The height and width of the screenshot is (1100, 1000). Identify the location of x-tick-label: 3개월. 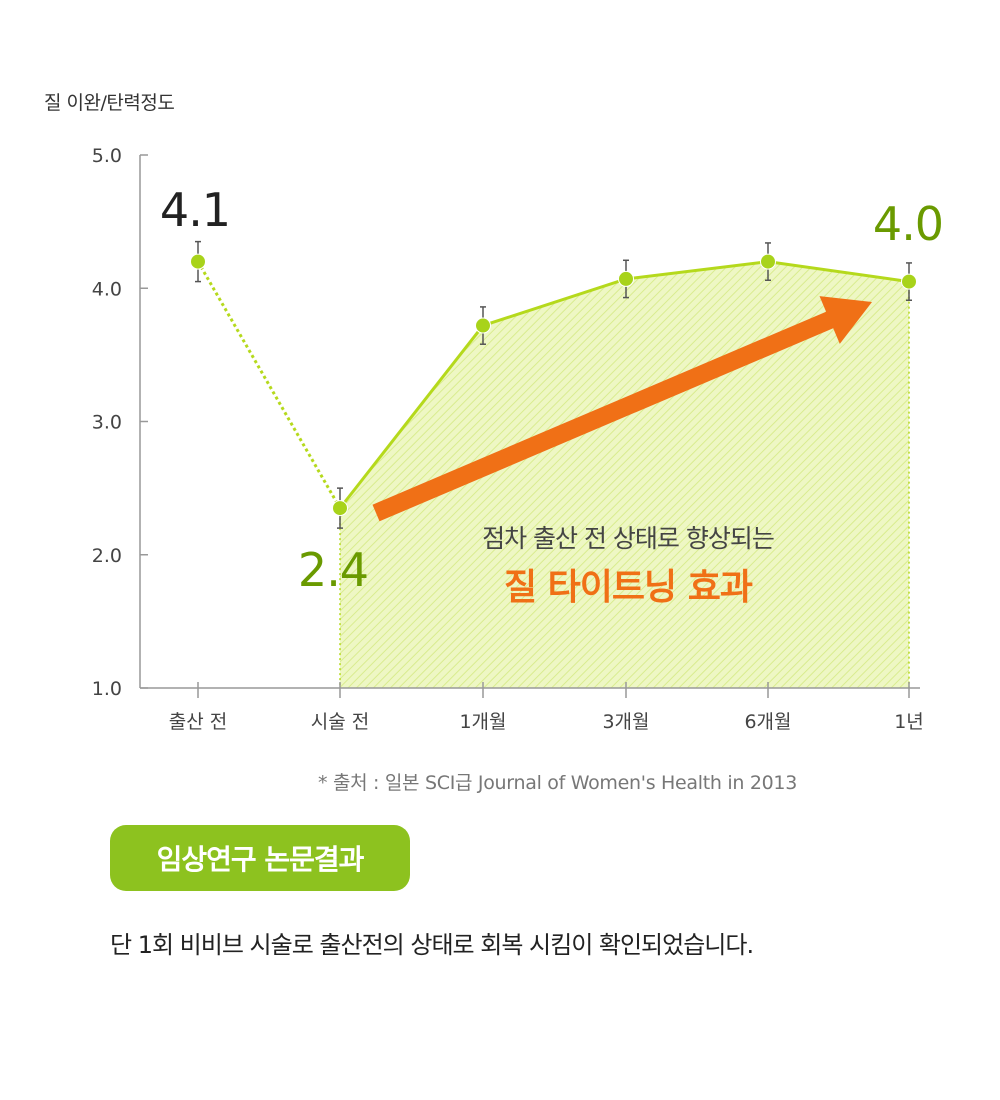
(625, 722).